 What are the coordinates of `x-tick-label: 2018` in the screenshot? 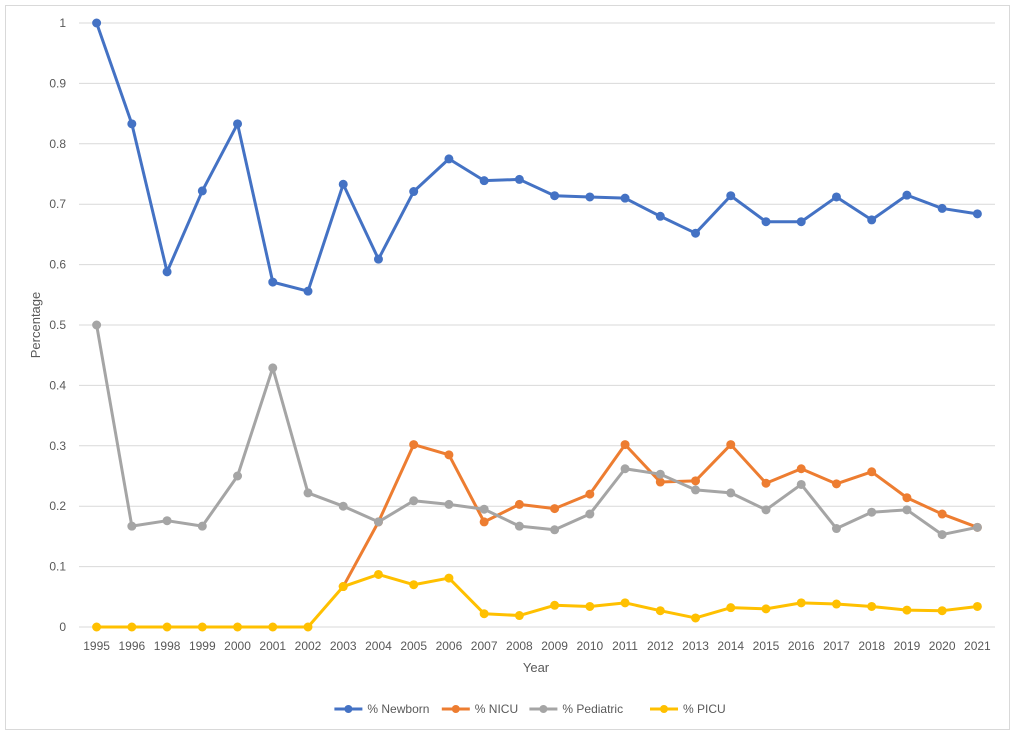 It's located at (871, 646).